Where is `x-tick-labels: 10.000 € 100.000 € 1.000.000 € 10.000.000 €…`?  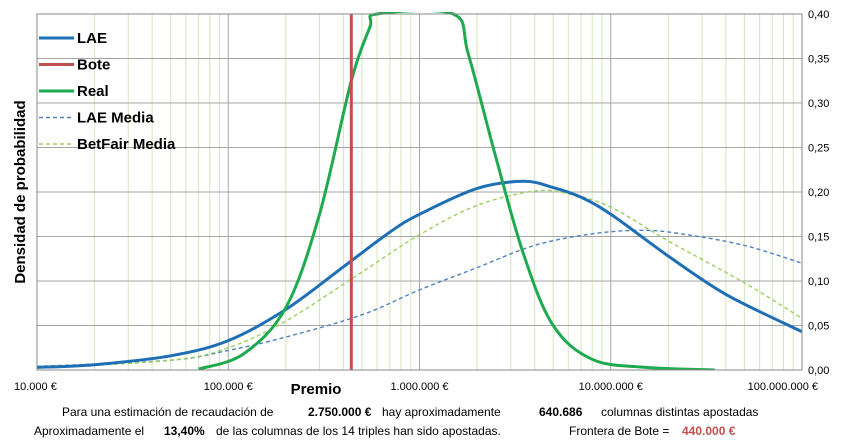 x-tick-labels: 10.000 € 100.000 € 1.000.000 € 10.000.000 €… is located at coordinates (416, 387).